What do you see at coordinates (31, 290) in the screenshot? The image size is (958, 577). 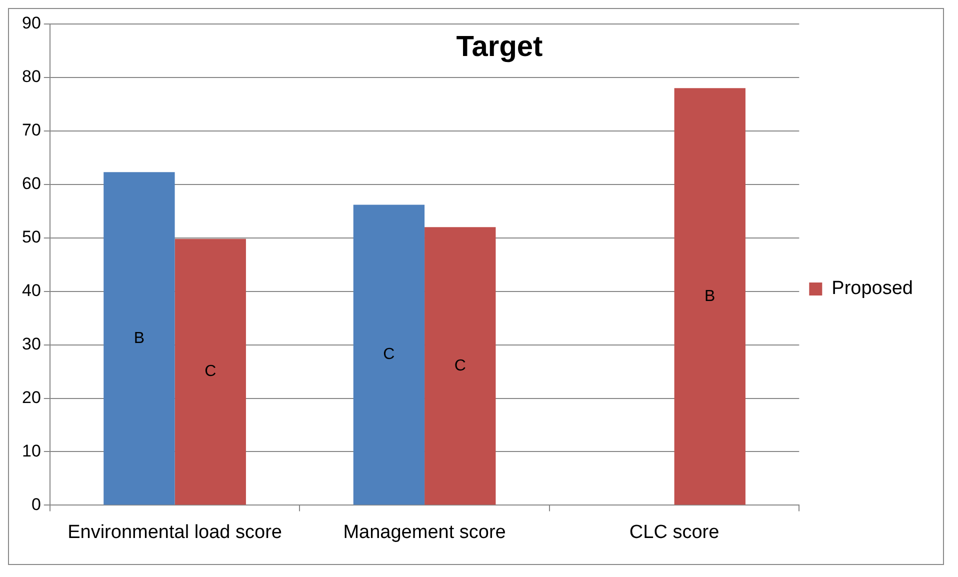 I see `y-tick-label: 40` at bounding box center [31, 290].